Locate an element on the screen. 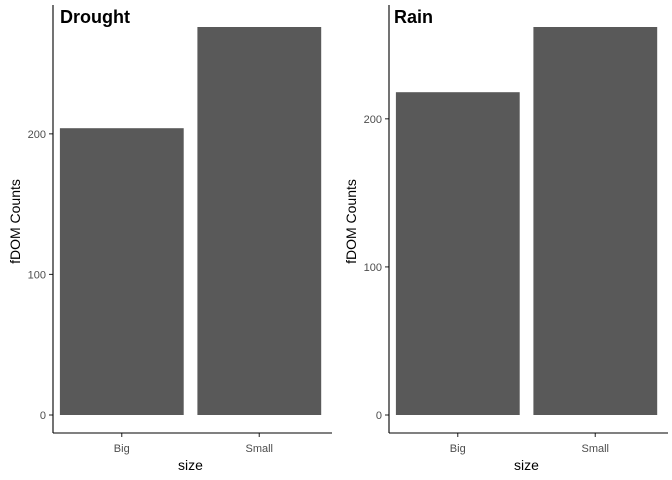 This screenshot has height=480, width=672. panel-title: Rain is located at coordinates (413, 17).